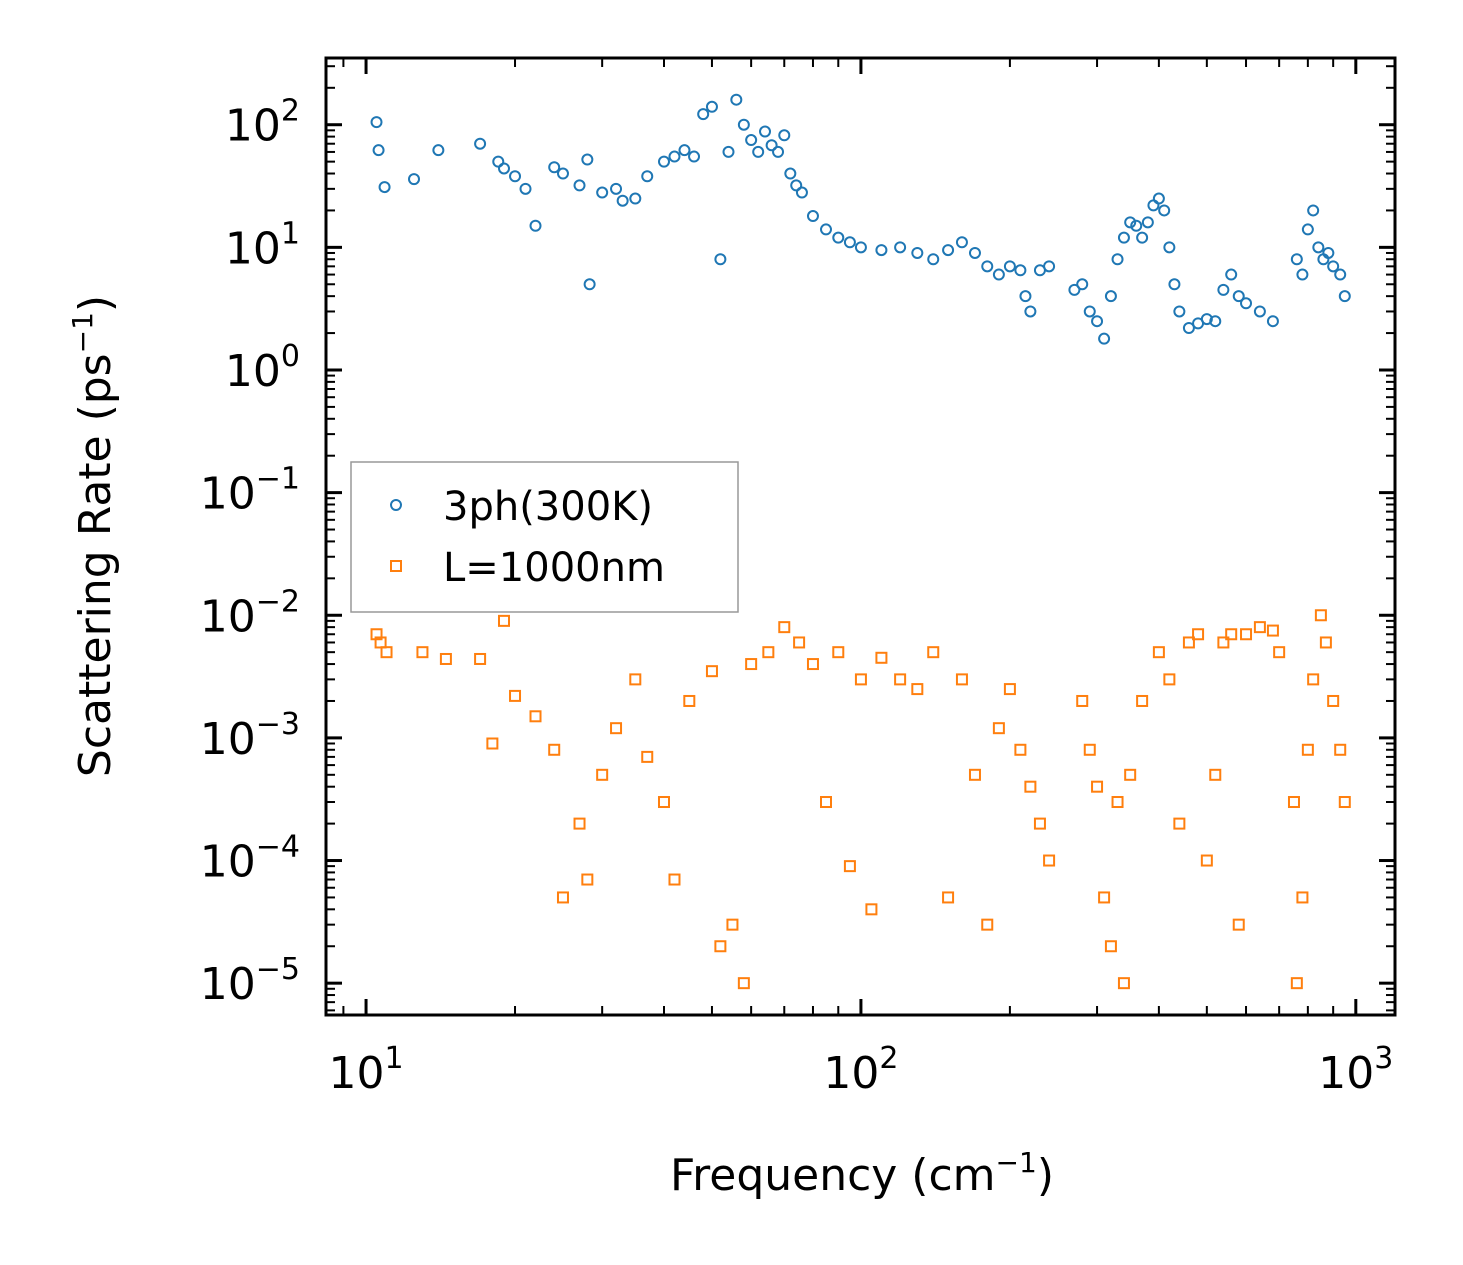 This screenshot has height=1265, width=1463. I want to click on x-tick-label: 10³, so click(1355, 1070).